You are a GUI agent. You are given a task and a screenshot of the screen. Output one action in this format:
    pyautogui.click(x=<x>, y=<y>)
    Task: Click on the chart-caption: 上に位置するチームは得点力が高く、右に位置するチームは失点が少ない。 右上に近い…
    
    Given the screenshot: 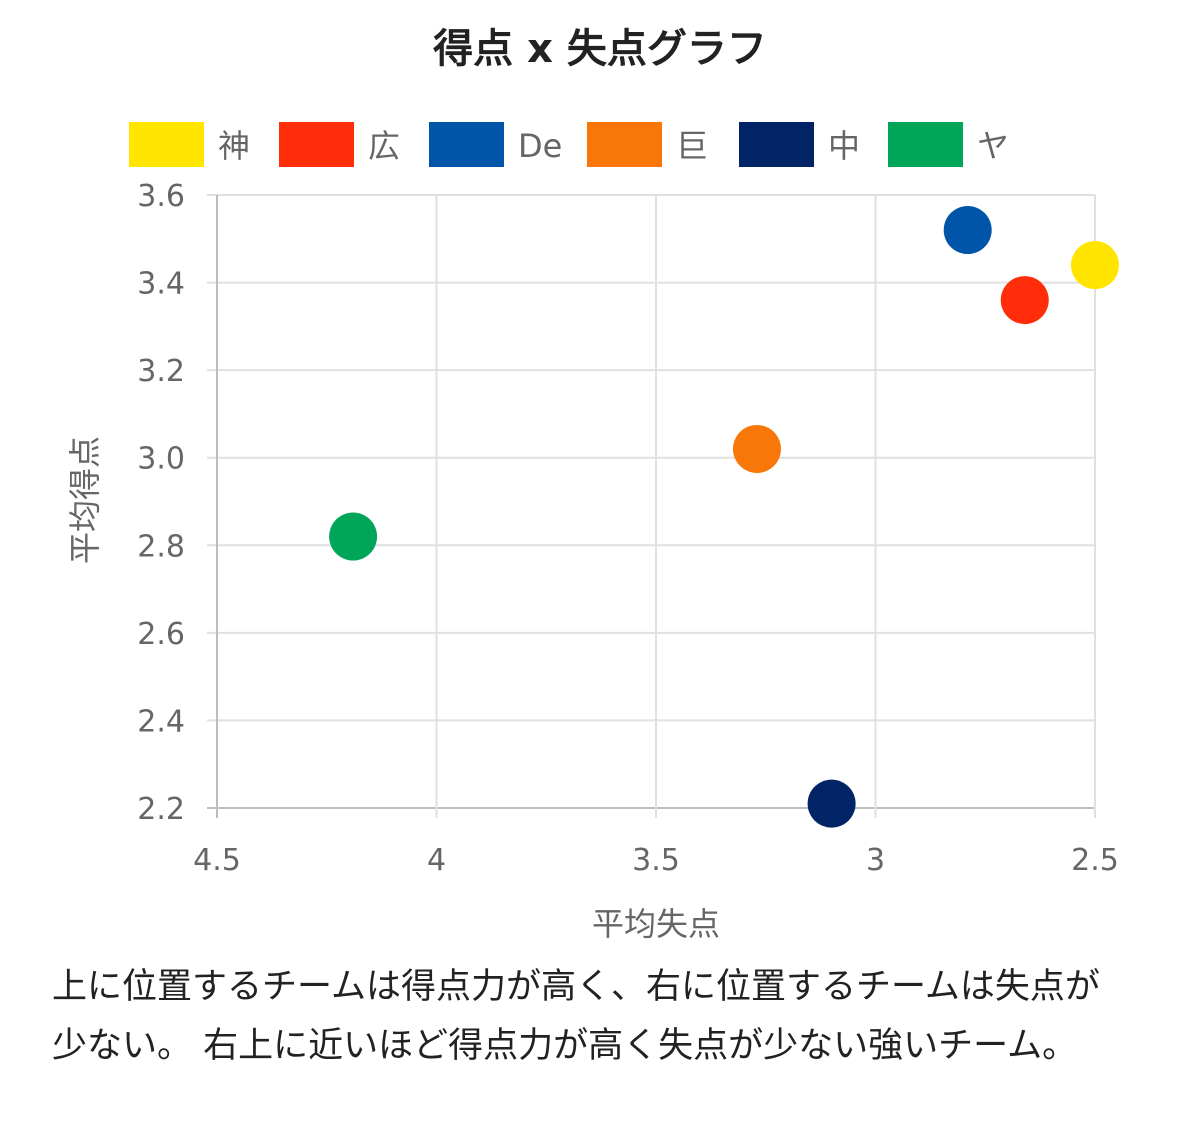 What is the action you would take?
    pyautogui.click(x=576, y=1016)
    